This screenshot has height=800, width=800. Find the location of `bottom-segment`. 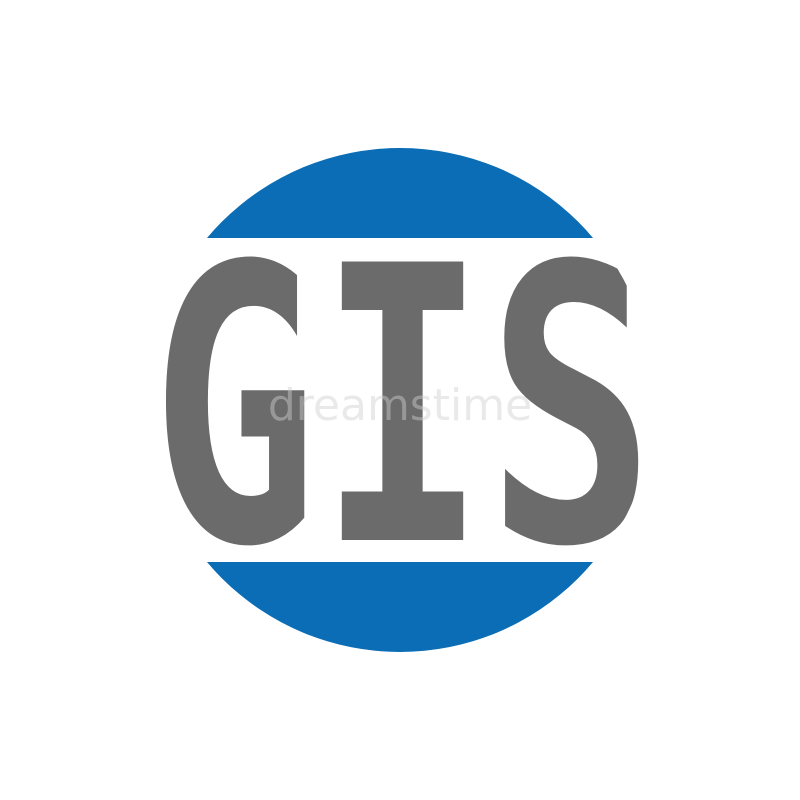

bottom-segment is located at coordinates (400, 607).